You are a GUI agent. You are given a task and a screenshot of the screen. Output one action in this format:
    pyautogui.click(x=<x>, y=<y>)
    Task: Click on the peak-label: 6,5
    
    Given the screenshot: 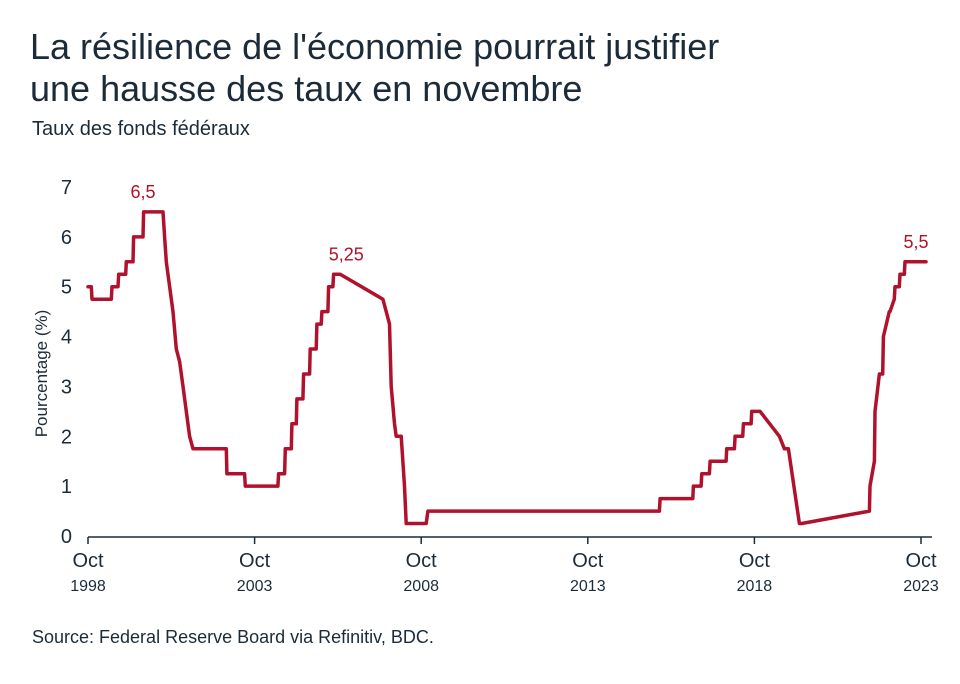 What is the action you would take?
    pyautogui.click(x=142, y=192)
    